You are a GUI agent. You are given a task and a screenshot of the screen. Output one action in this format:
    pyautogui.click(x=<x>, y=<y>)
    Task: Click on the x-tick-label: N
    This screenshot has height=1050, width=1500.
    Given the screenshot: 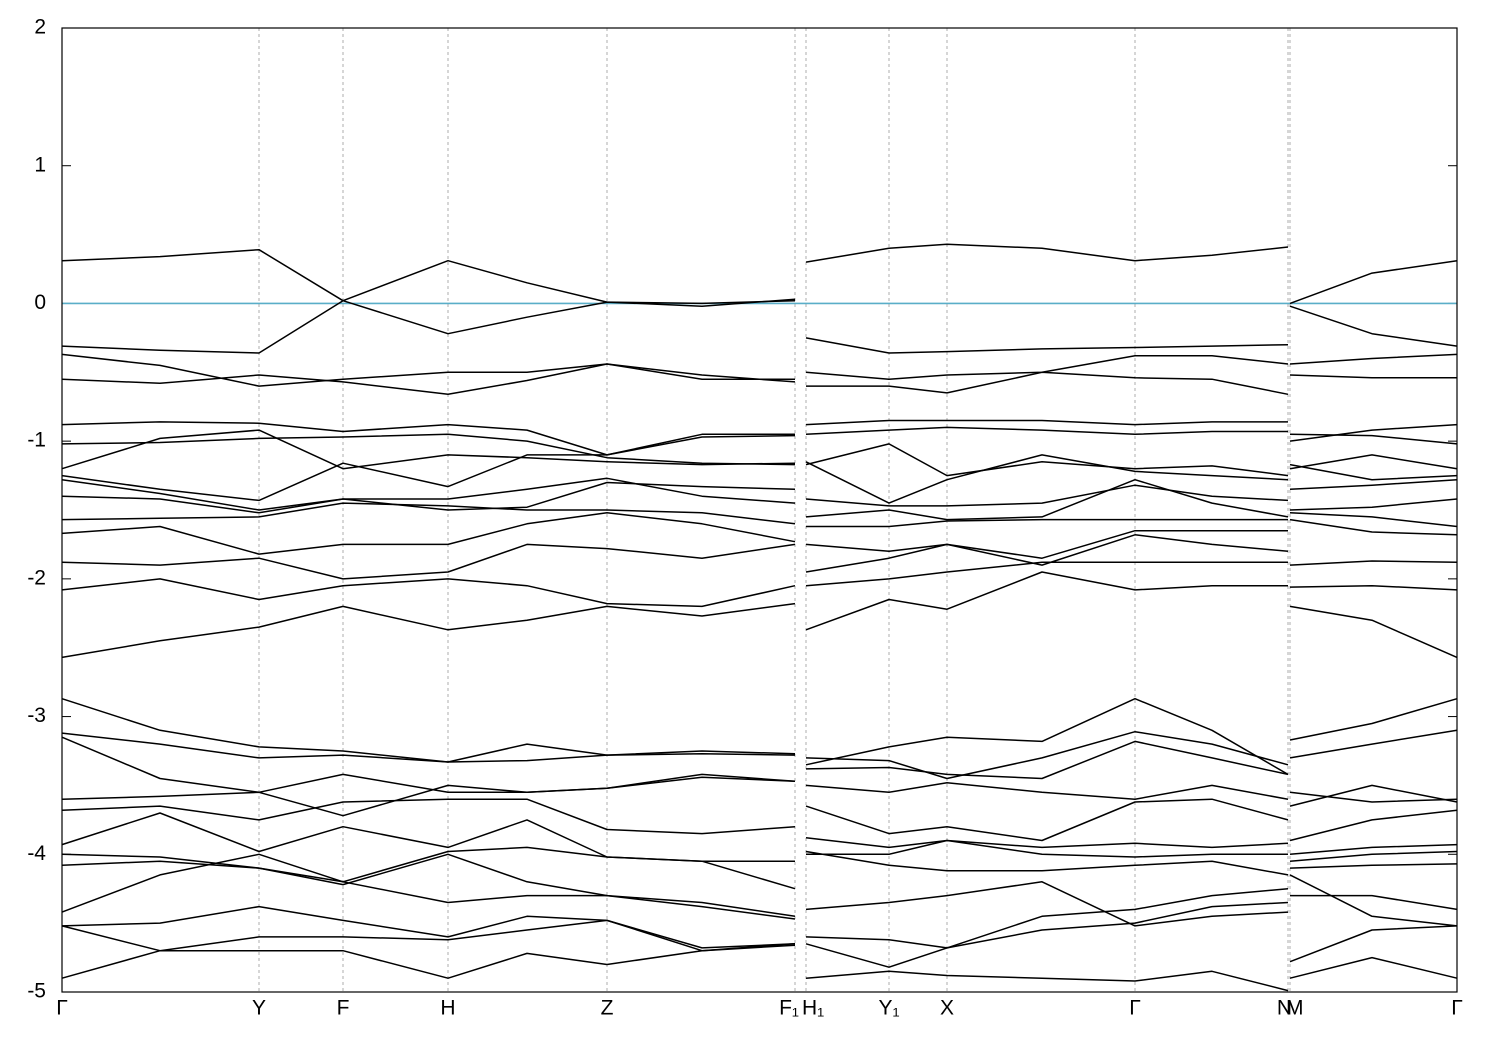 What is the action you would take?
    pyautogui.click(x=1284, y=1008)
    